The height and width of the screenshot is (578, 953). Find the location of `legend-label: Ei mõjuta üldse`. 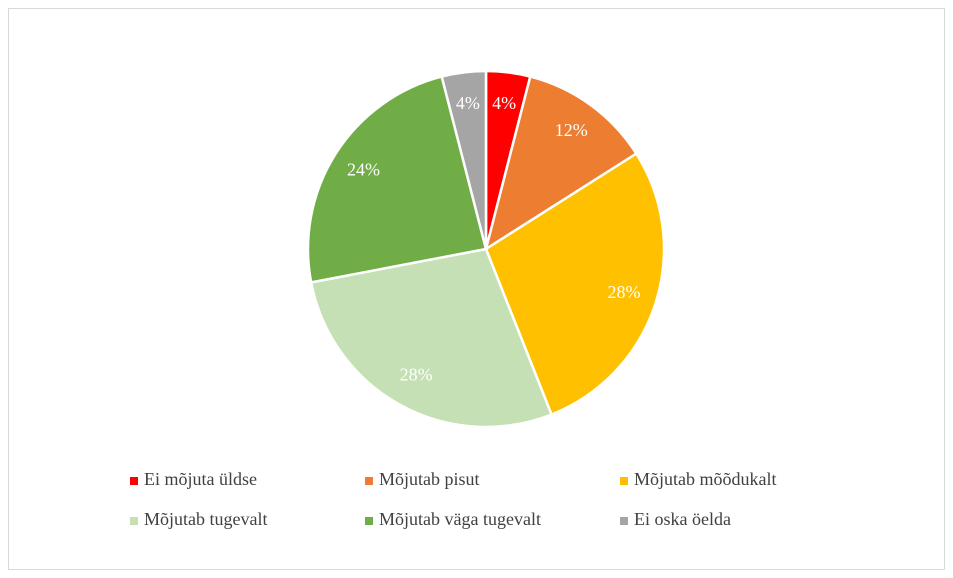

legend-label: Ei mõjuta üldse is located at coordinates (200, 479).